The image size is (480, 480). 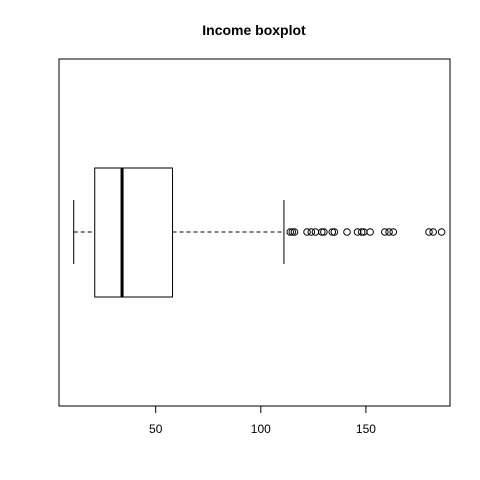 I want to click on x-axis: 50 100 150, so click(x=262, y=421).